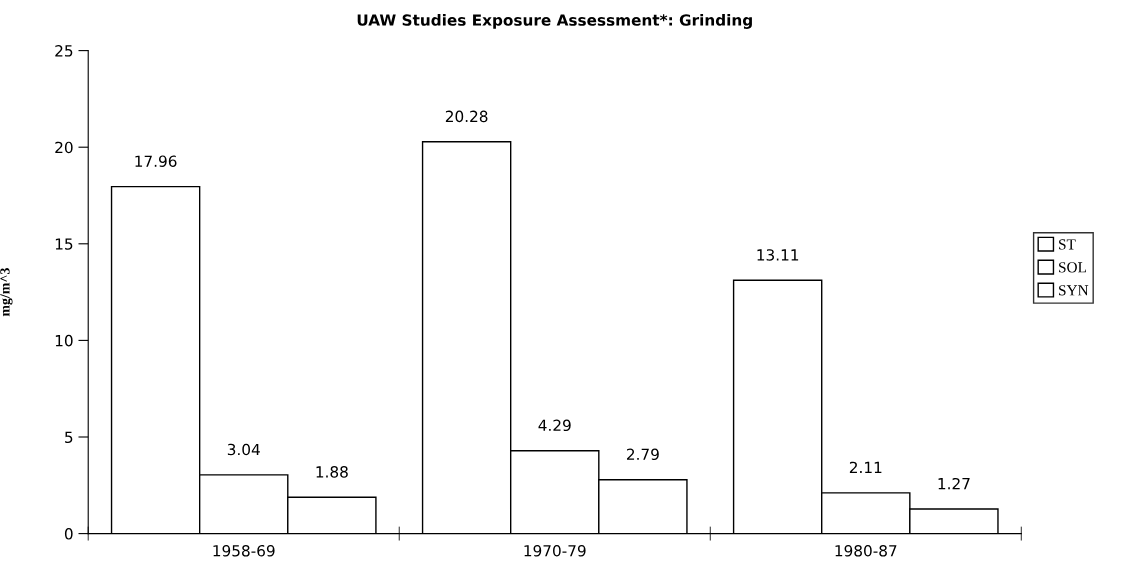 The width and height of the screenshot is (1131, 575). Describe the element at coordinates (64, 340) in the screenshot. I see `y-tick-label: 10` at that location.